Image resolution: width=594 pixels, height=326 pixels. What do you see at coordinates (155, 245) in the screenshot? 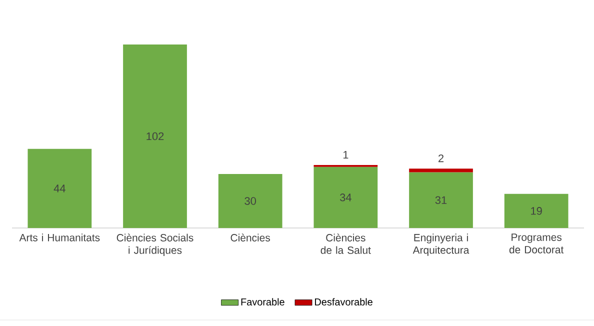
I see `x-tick-label: Ciències Socials i Jurídiques` at bounding box center [155, 245].